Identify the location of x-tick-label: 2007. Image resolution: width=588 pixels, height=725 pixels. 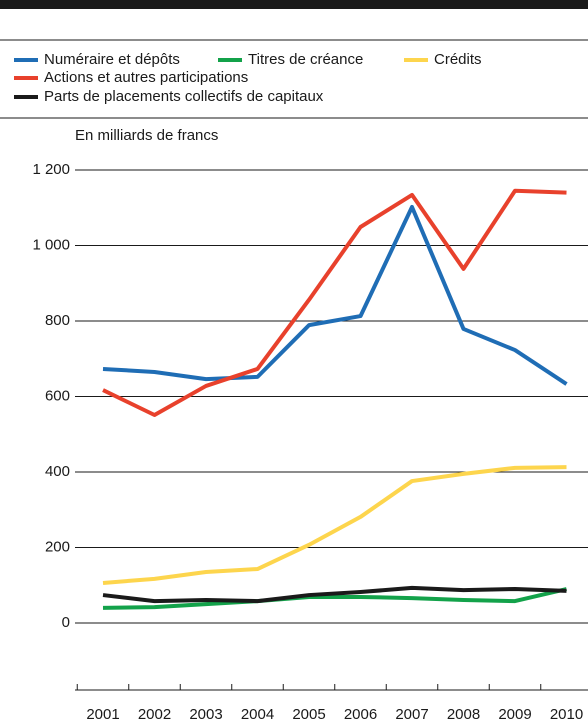
(411, 714).